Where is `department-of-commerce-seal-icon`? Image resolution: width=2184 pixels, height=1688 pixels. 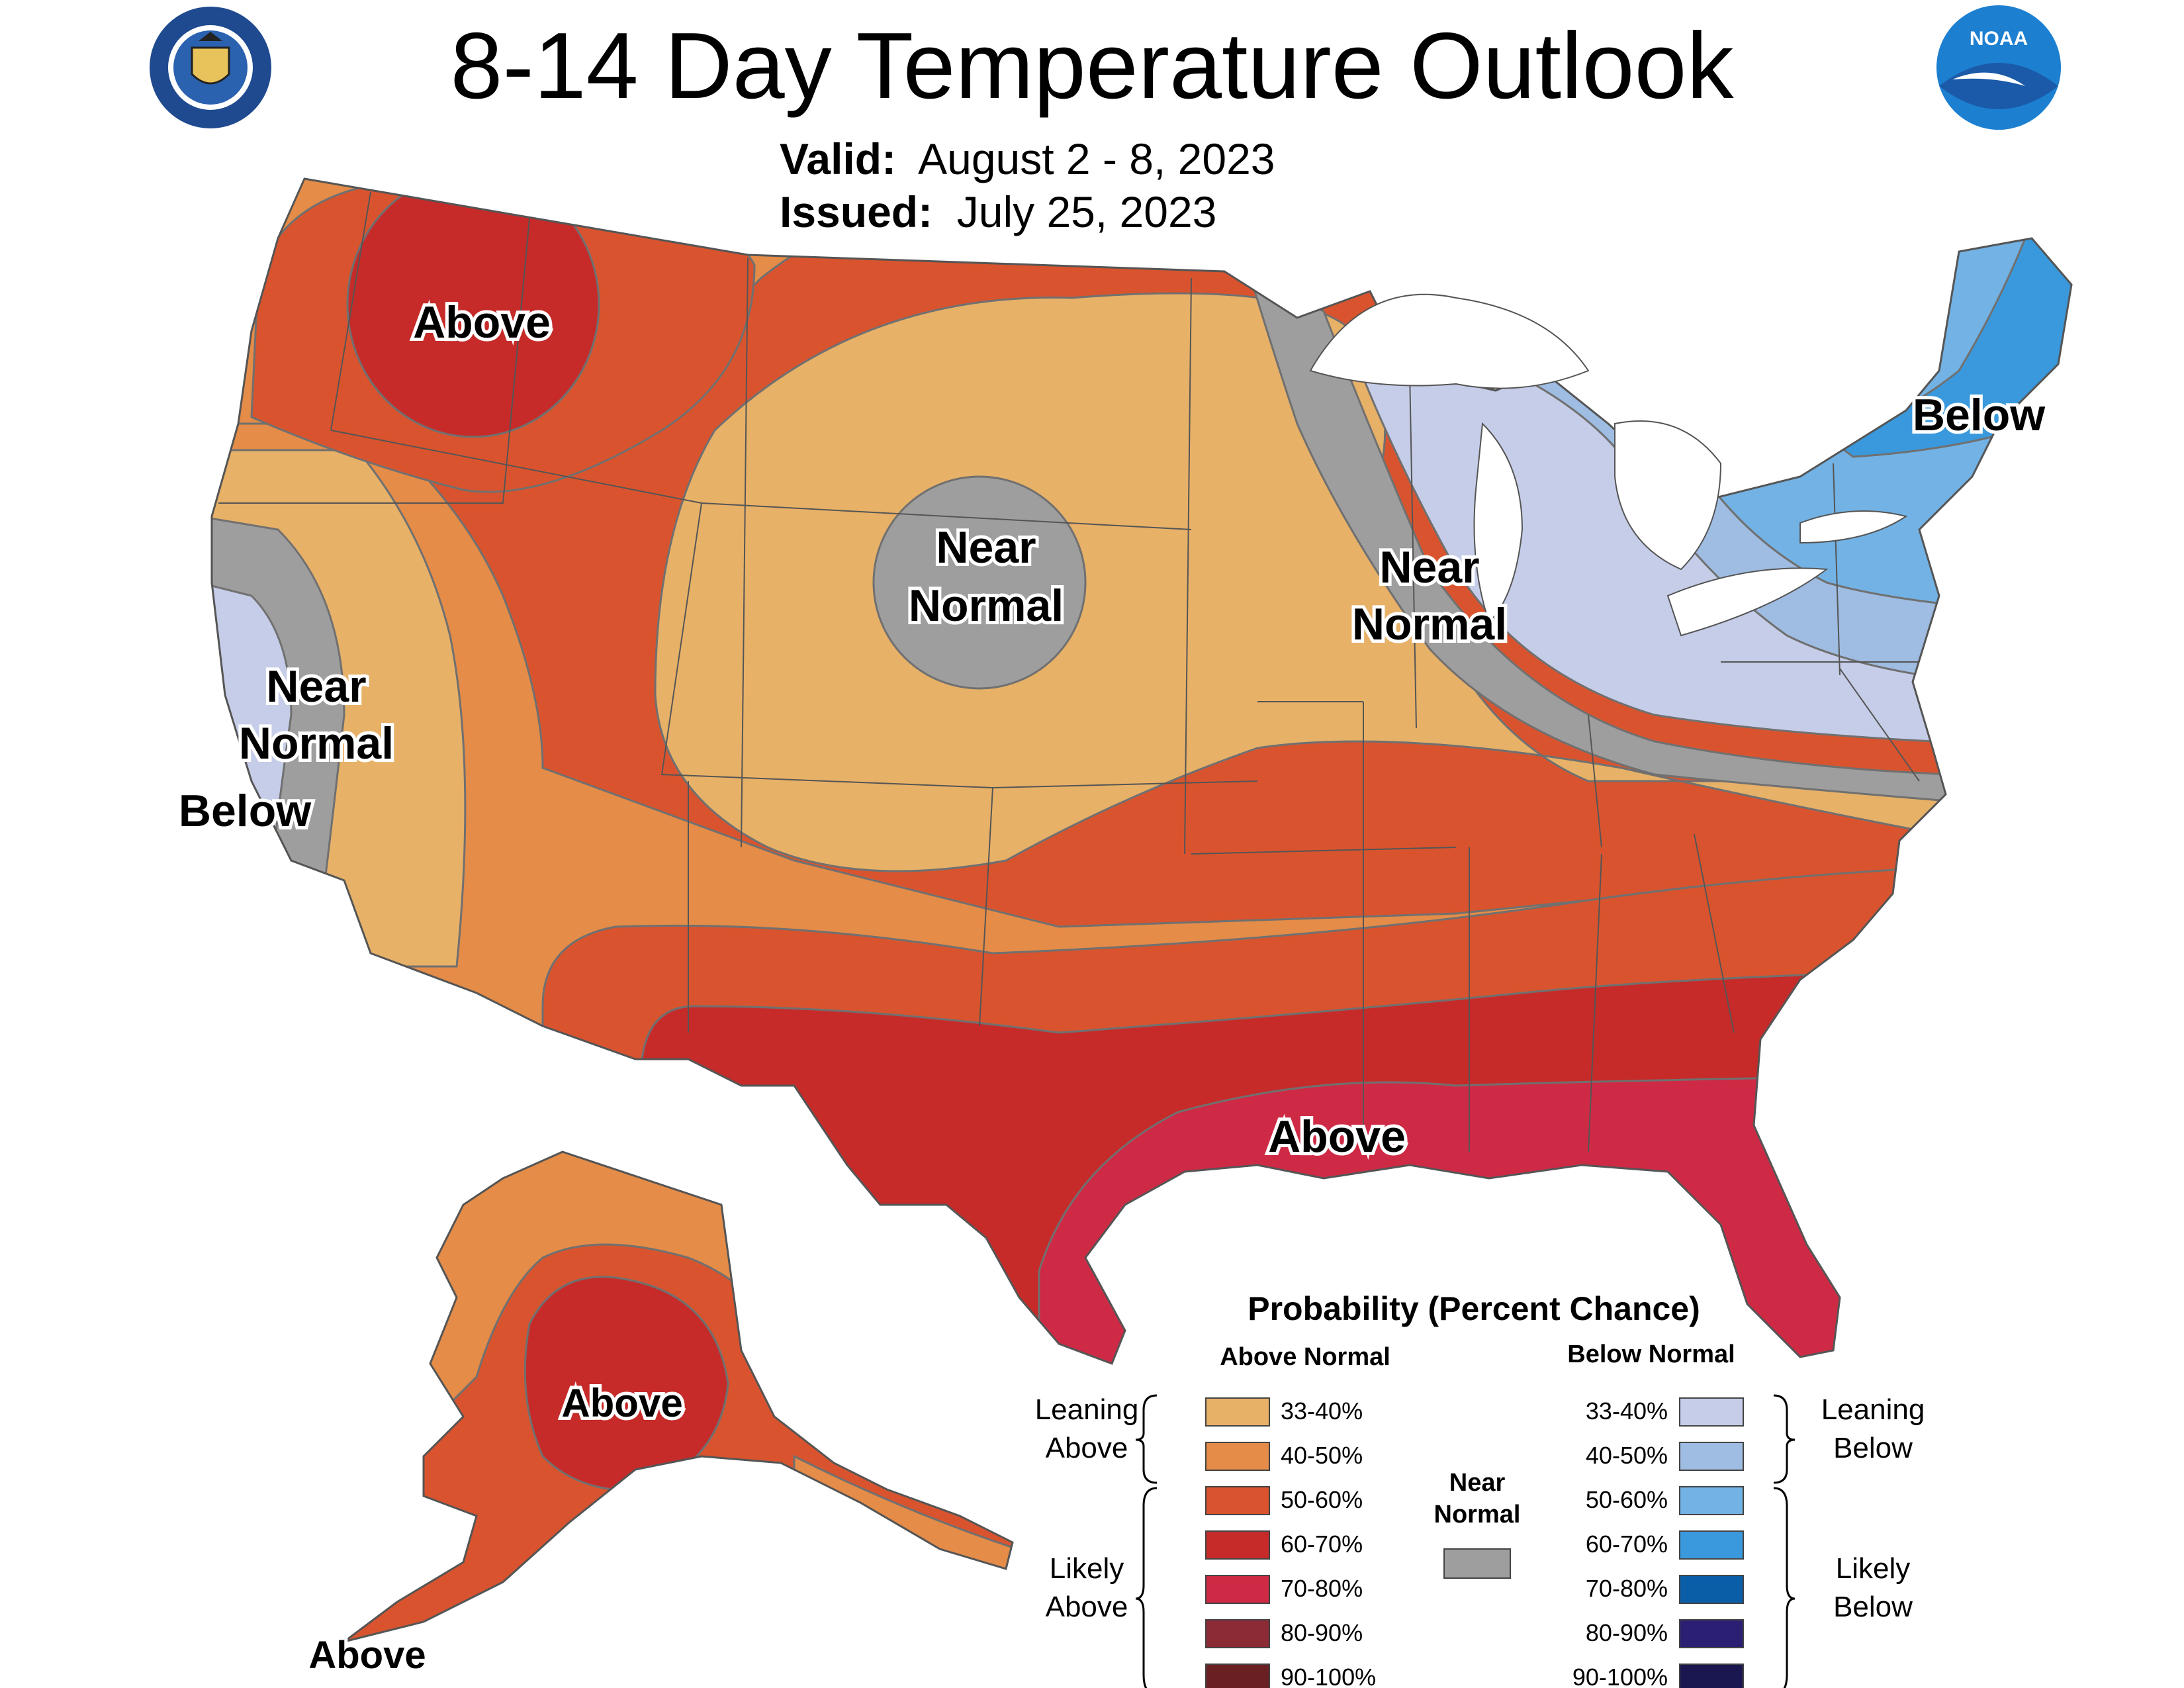
department-of-commerce-seal-icon is located at coordinates (210, 67).